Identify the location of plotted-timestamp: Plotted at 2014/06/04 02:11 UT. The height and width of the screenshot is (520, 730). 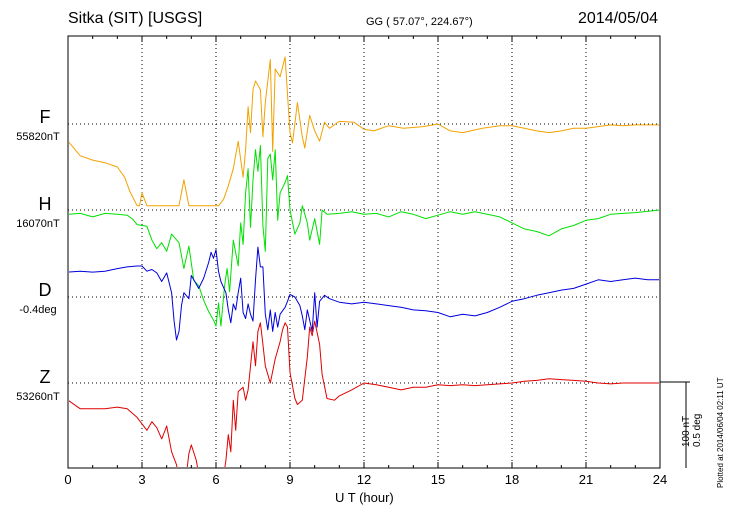
(720, 432).